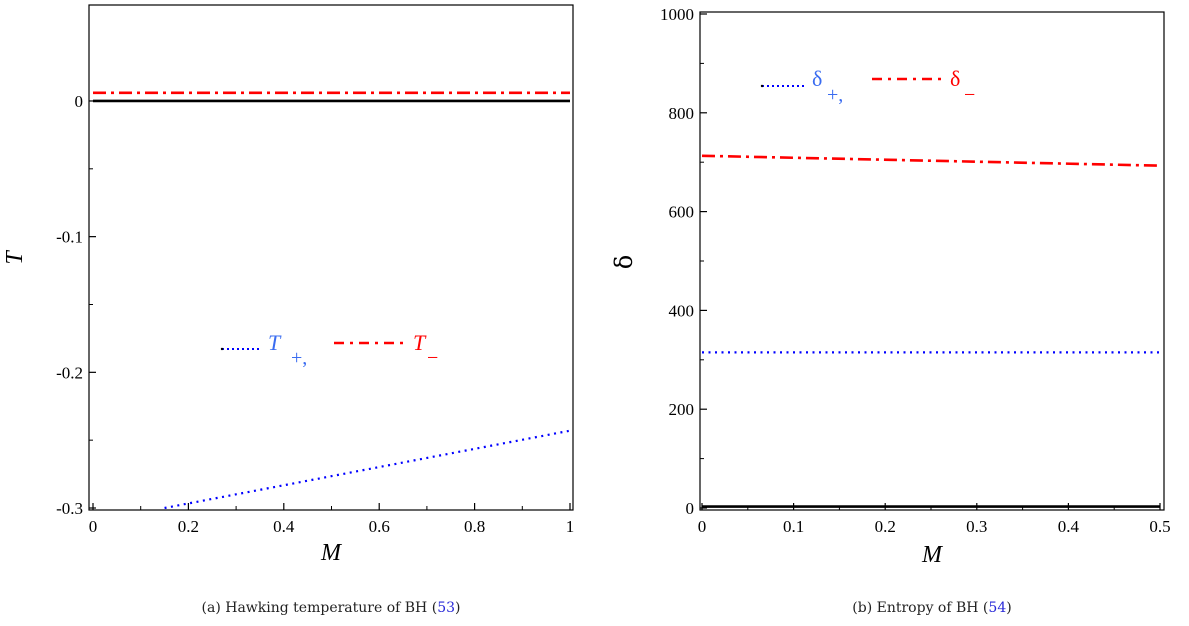 This screenshot has height=626, width=1189. What do you see at coordinates (624, 262) in the screenshot?
I see `y-axis-label-b: δ` at bounding box center [624, 262].